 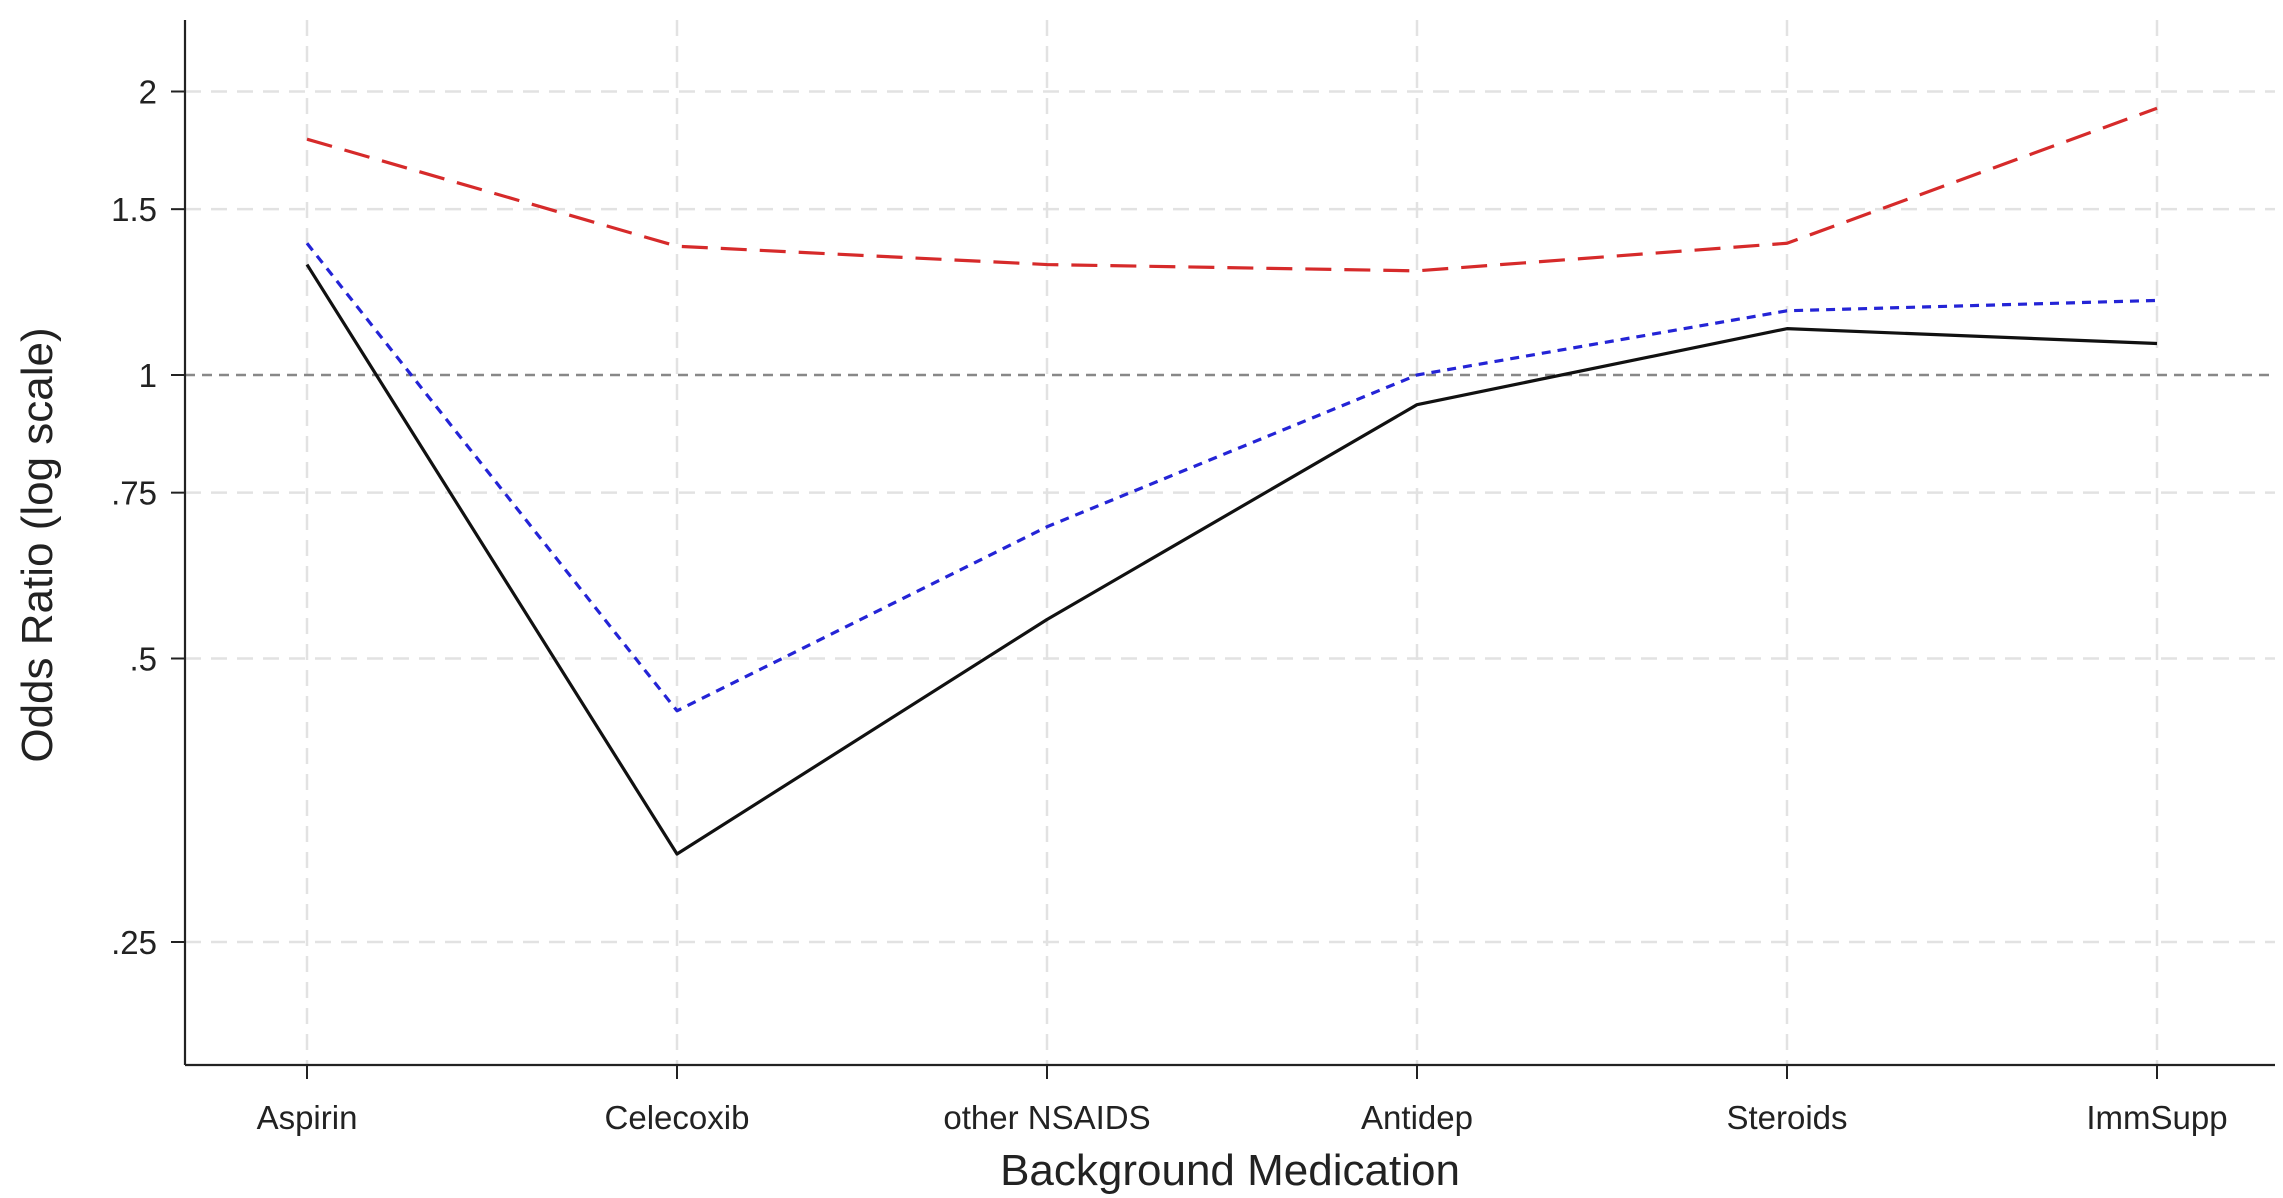 What do you see at coordinates (1232, 189) in the screenshot?
I see `series-line-dashed` at bounding box center [1232, 189].